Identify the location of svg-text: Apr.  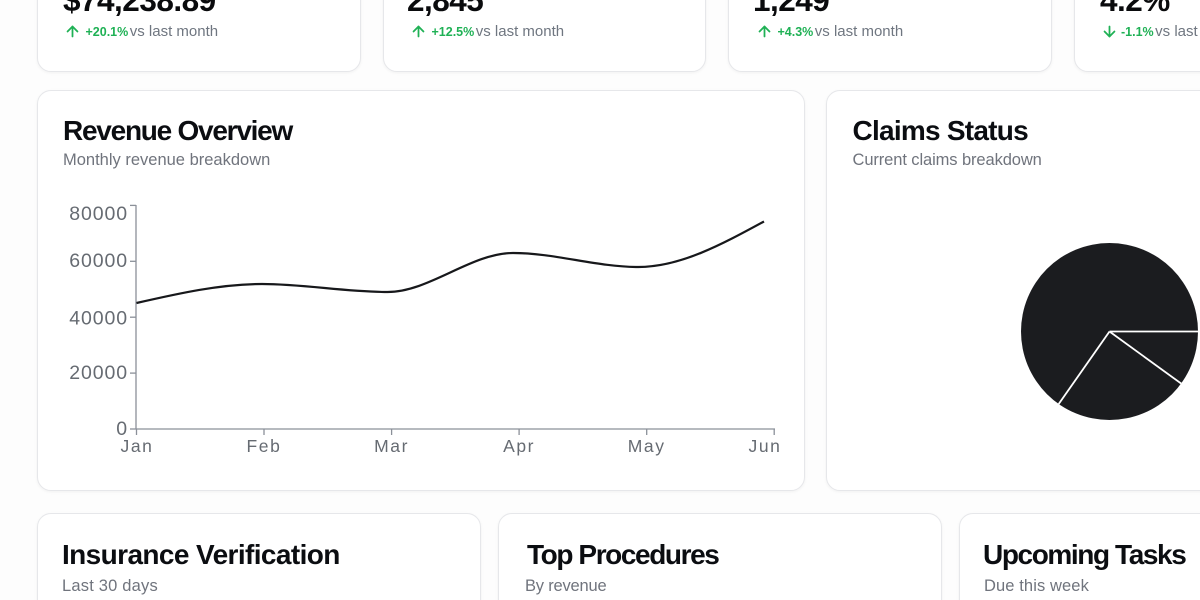
(519, 446).